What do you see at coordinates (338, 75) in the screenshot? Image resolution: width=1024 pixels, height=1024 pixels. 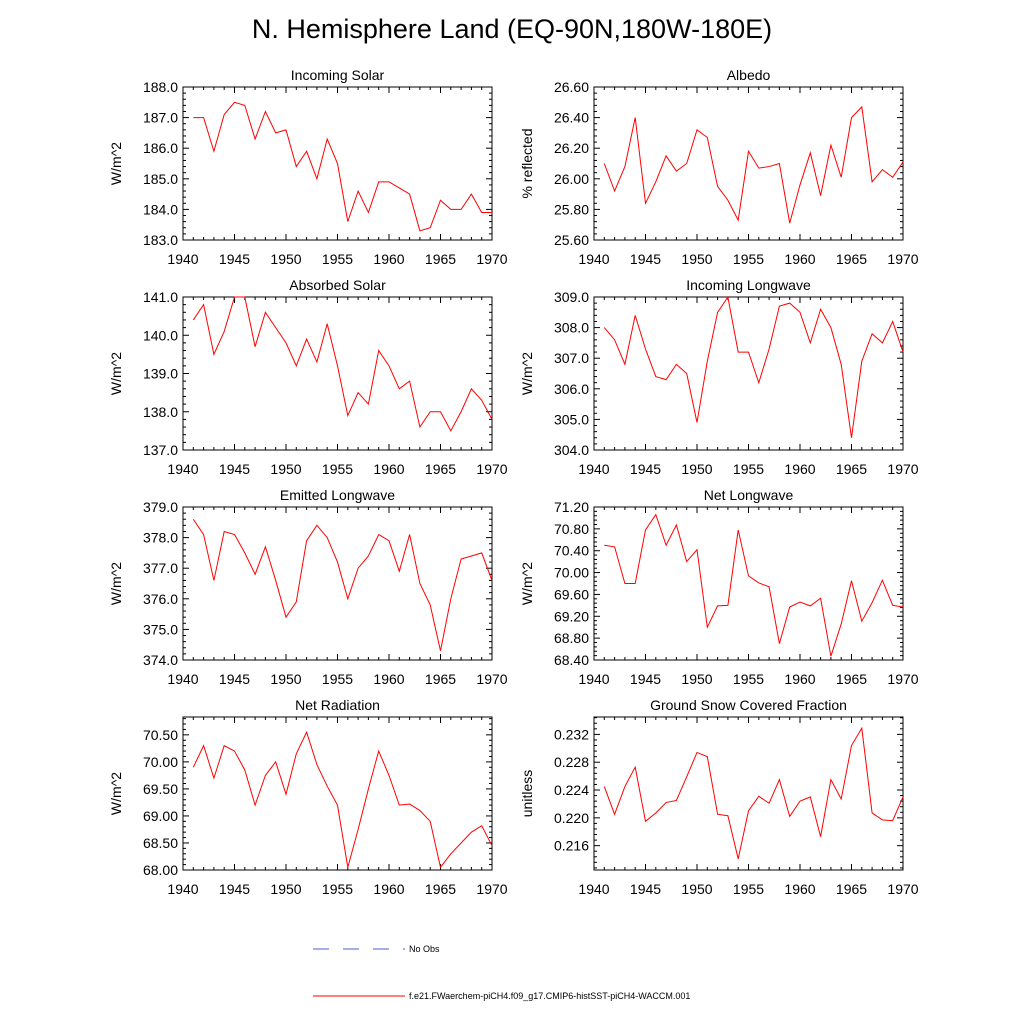 I see `chart-title: Incoming Solar` at bounding box center [338, 75].